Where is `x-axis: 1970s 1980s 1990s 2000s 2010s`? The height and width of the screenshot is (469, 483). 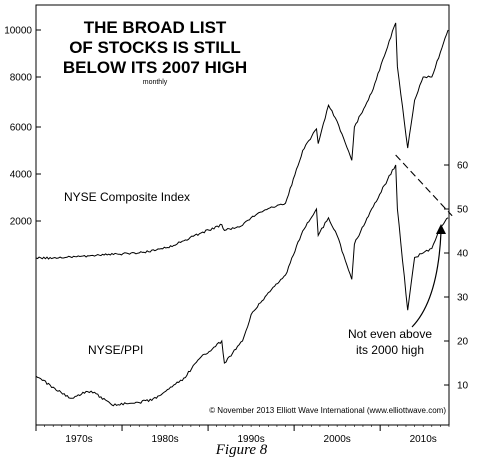 x-axis: 1970s 1980s 1990s 2000s 2010s is located at coordinates (242, 435).